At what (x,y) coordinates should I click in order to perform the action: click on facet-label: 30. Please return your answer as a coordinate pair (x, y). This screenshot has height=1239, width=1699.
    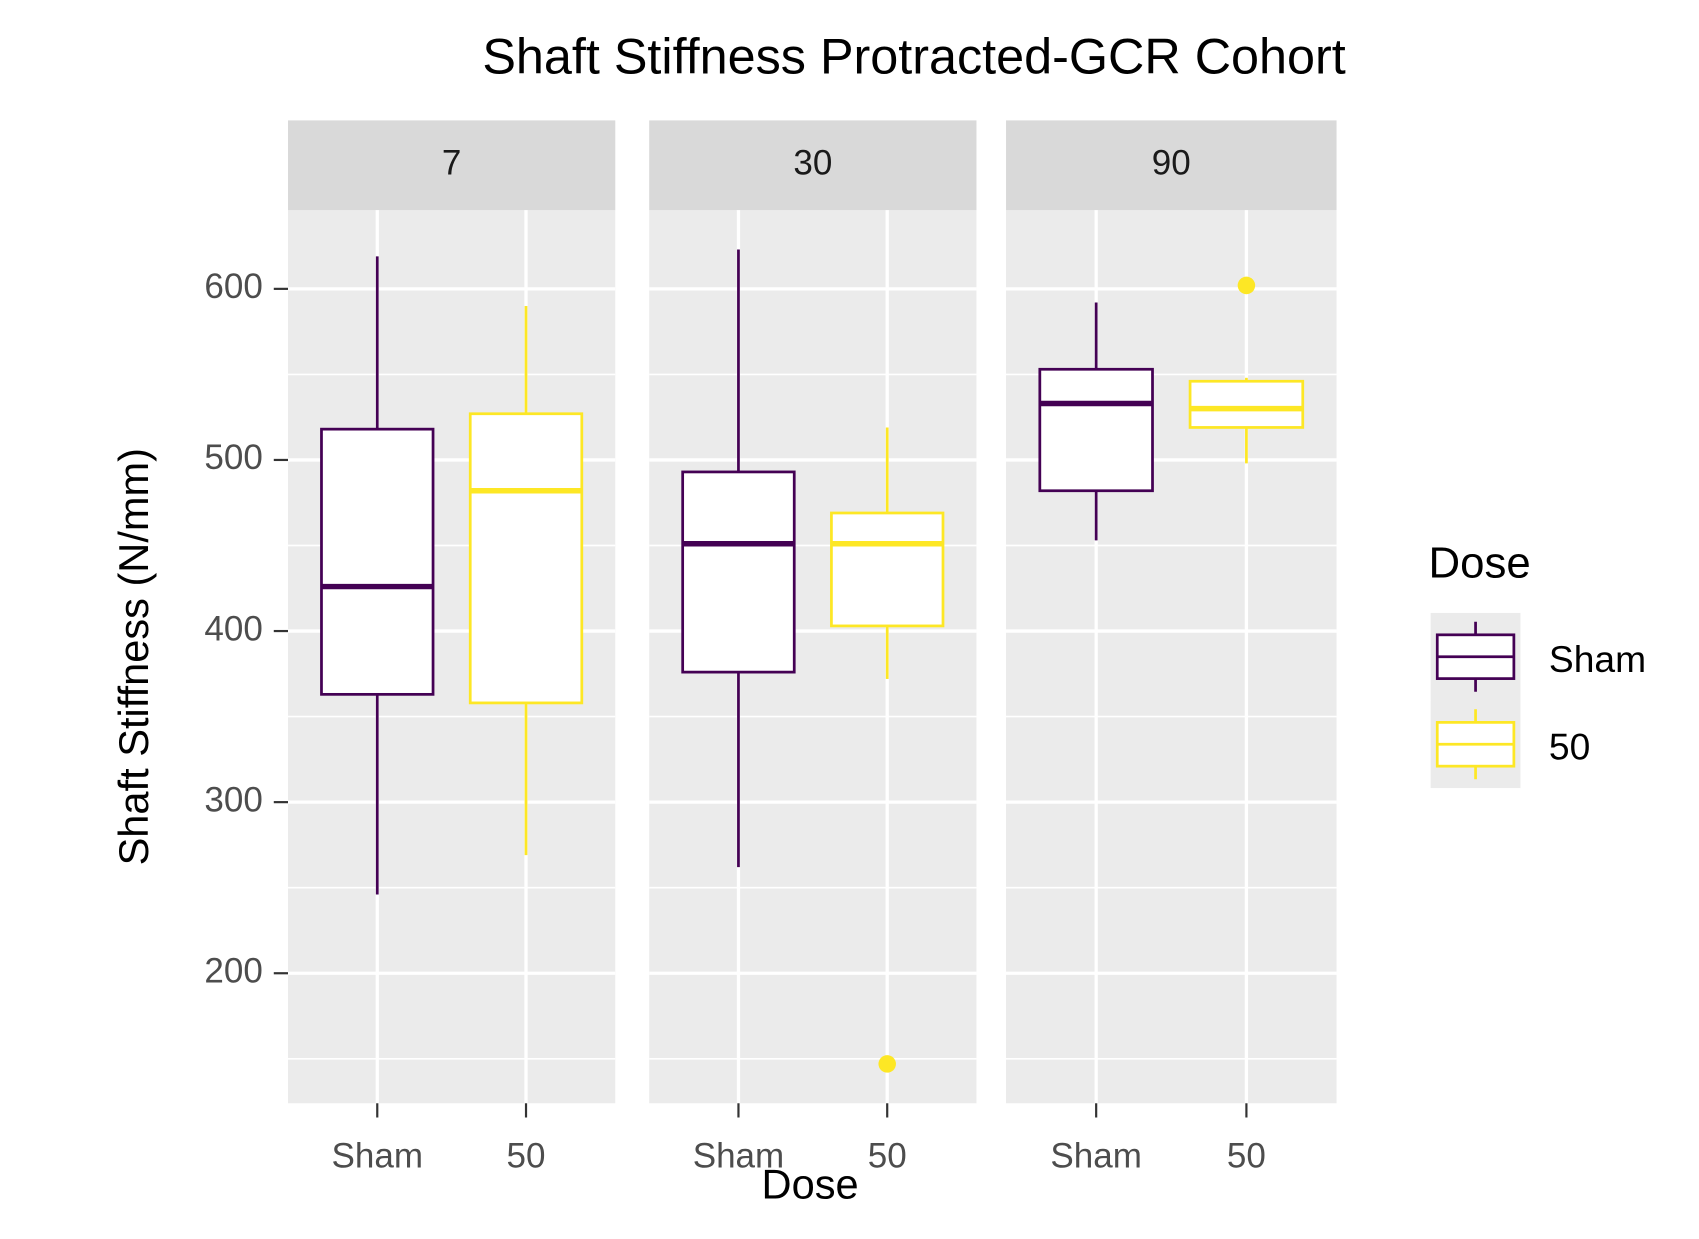
    Looking at the image, I should click on (812, 163).